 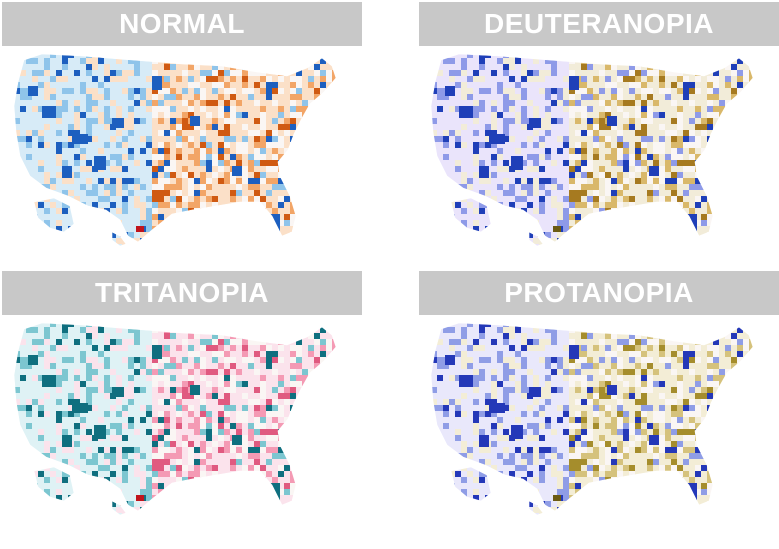 What do you see at coordinates (182, 293) in the screenshot?
I see `panel-title: TRITANOPIA` at bounding box center [182, 293].